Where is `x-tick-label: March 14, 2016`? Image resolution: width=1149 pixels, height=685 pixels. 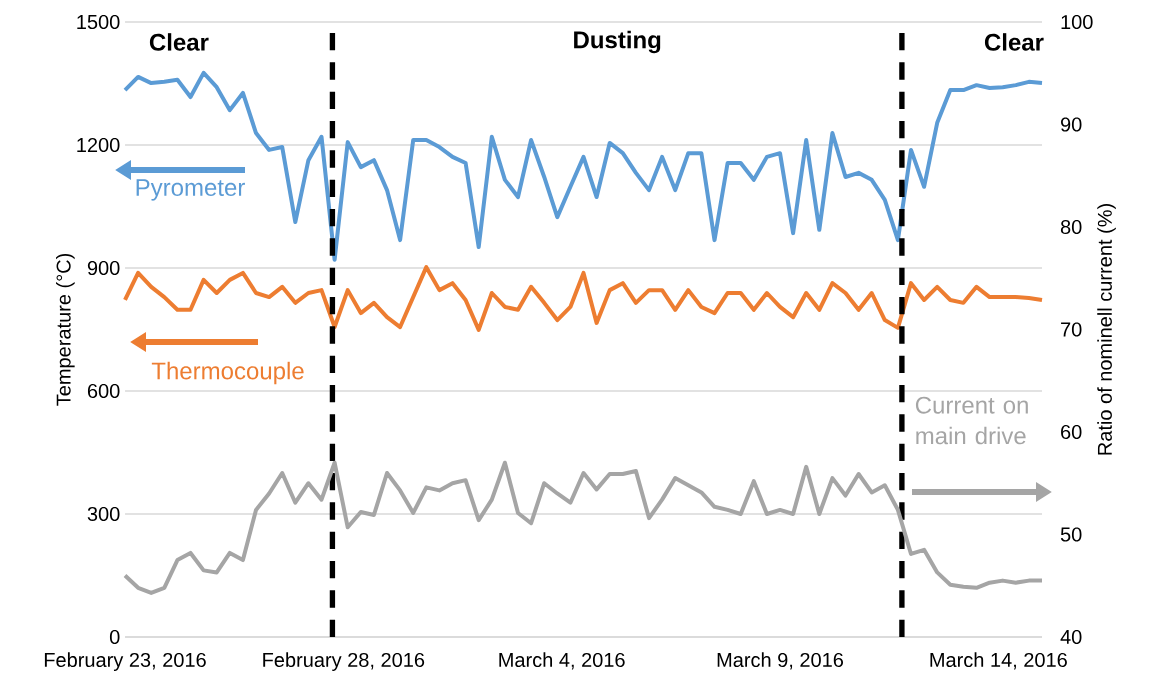 x-tick-label: March 14, 2016 is located at coordinates (998, 661).